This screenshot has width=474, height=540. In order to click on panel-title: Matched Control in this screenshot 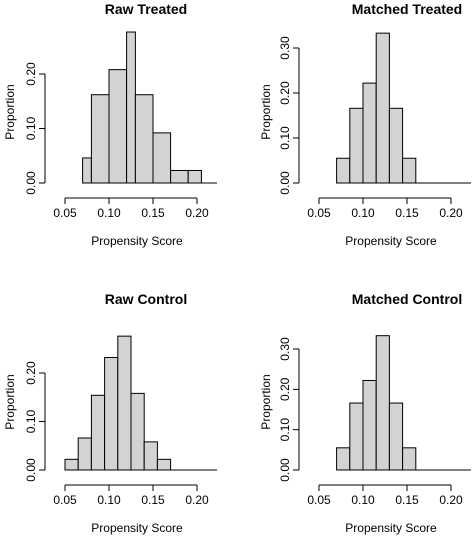, I will do `click(407, 299)`.